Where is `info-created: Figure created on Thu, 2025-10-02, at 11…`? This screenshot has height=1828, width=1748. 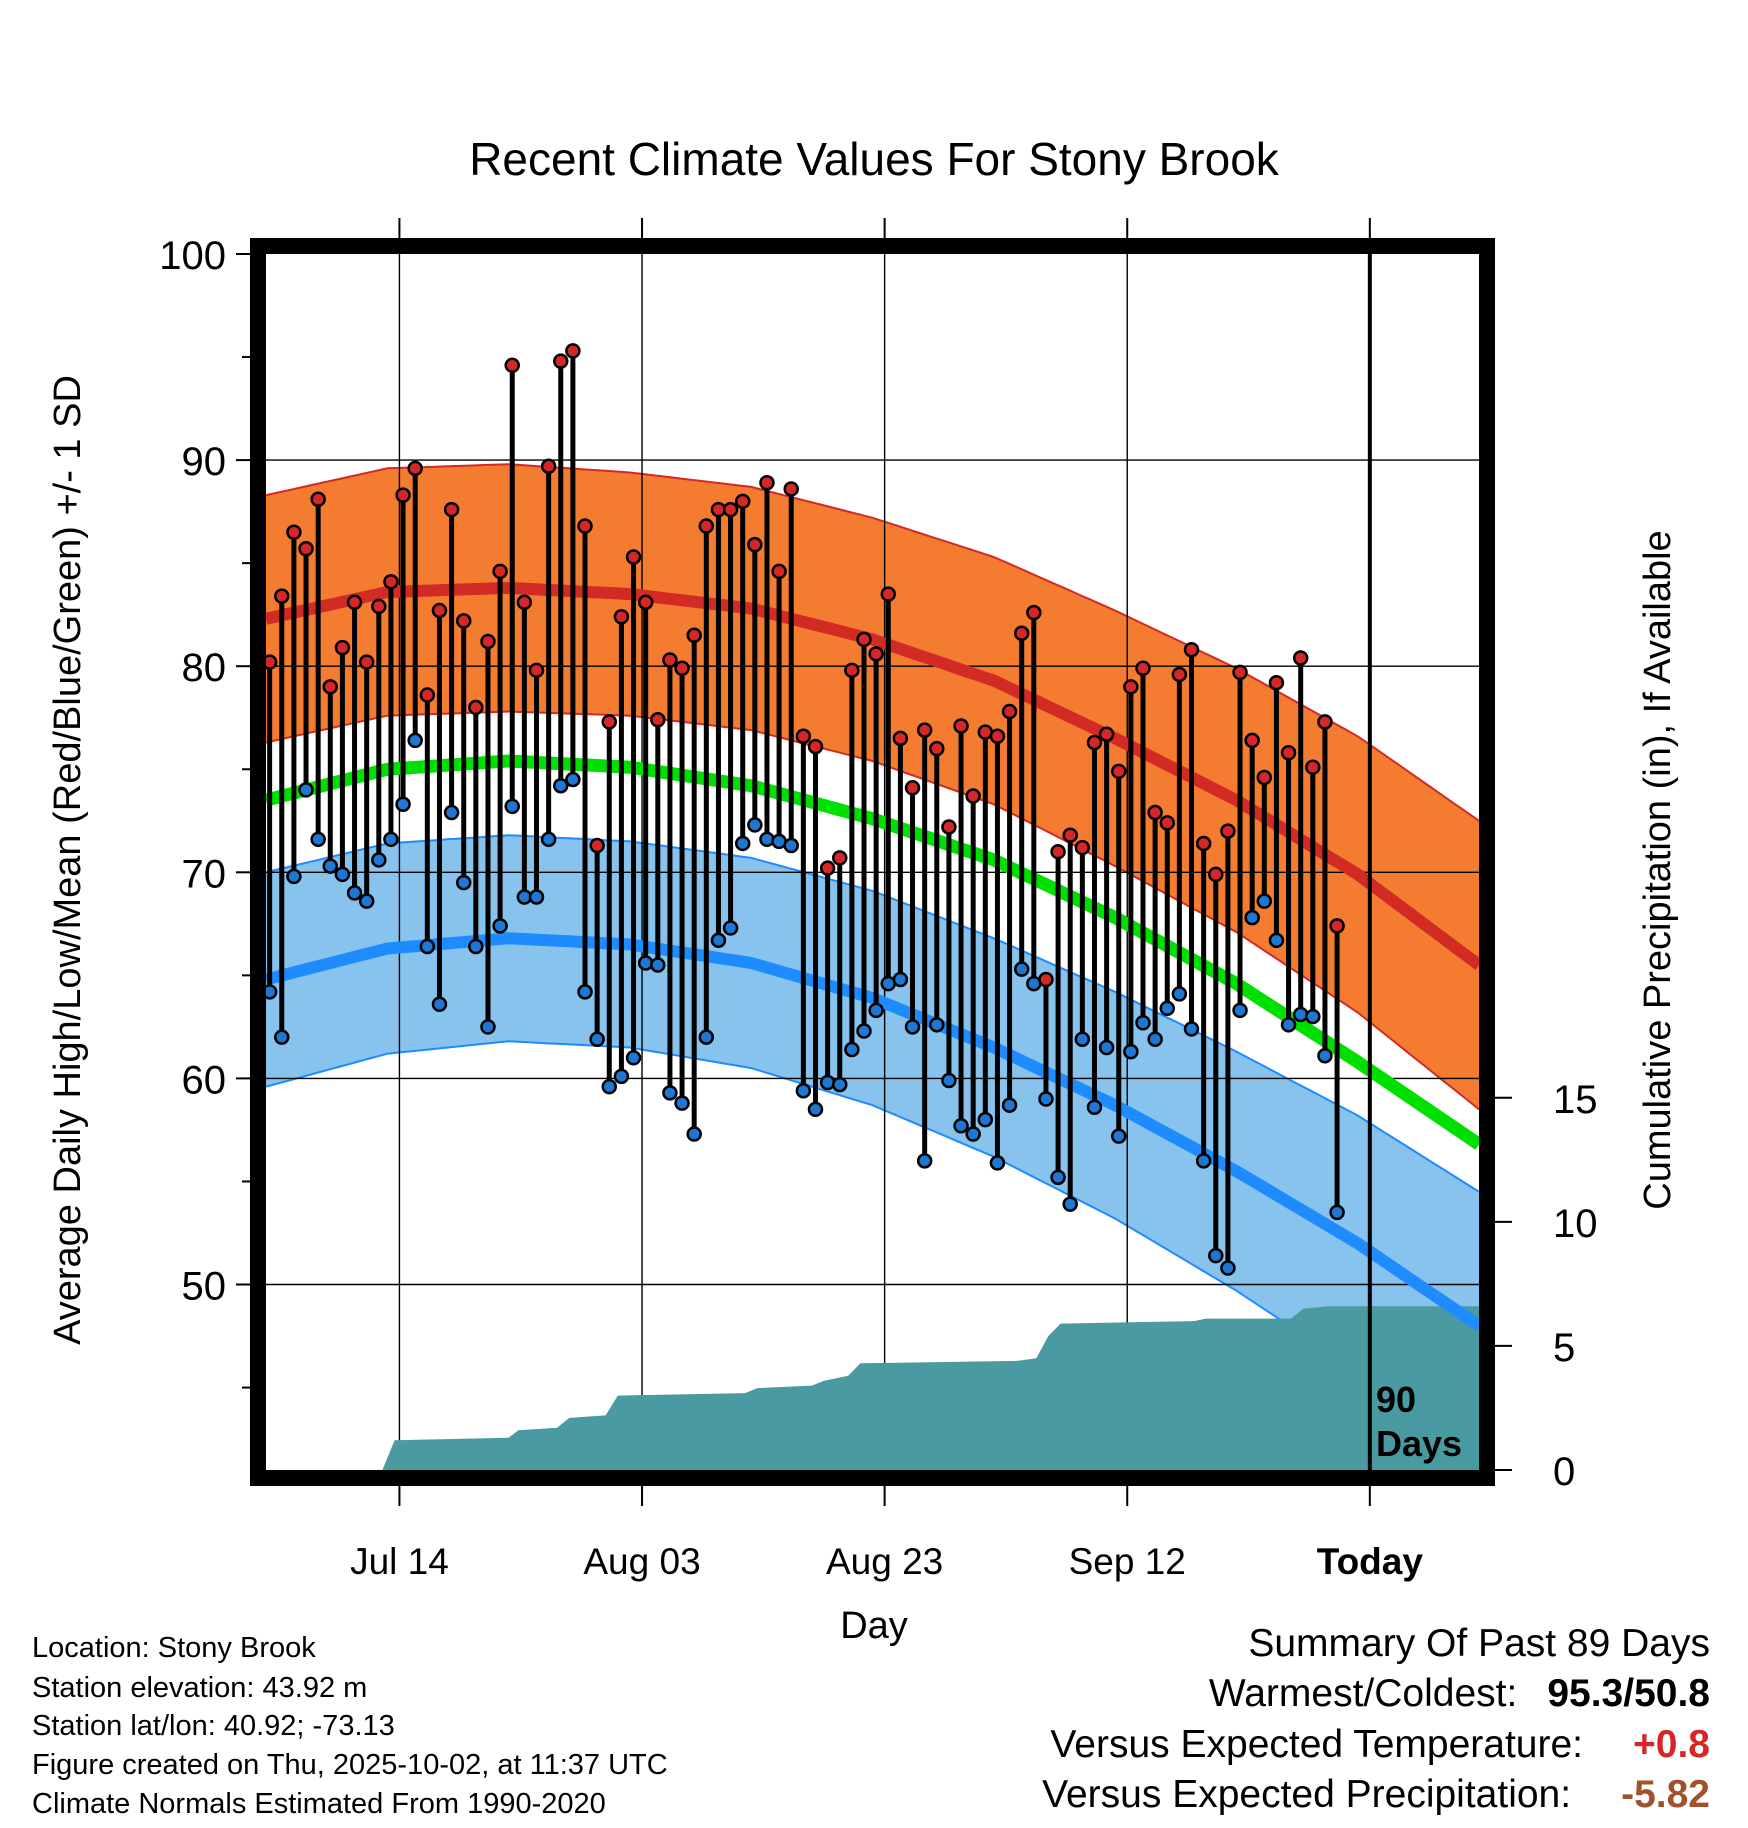 info-created: Figure created on Thu, 2025-10-02, at 11… is located at coordinates (350, 1765).